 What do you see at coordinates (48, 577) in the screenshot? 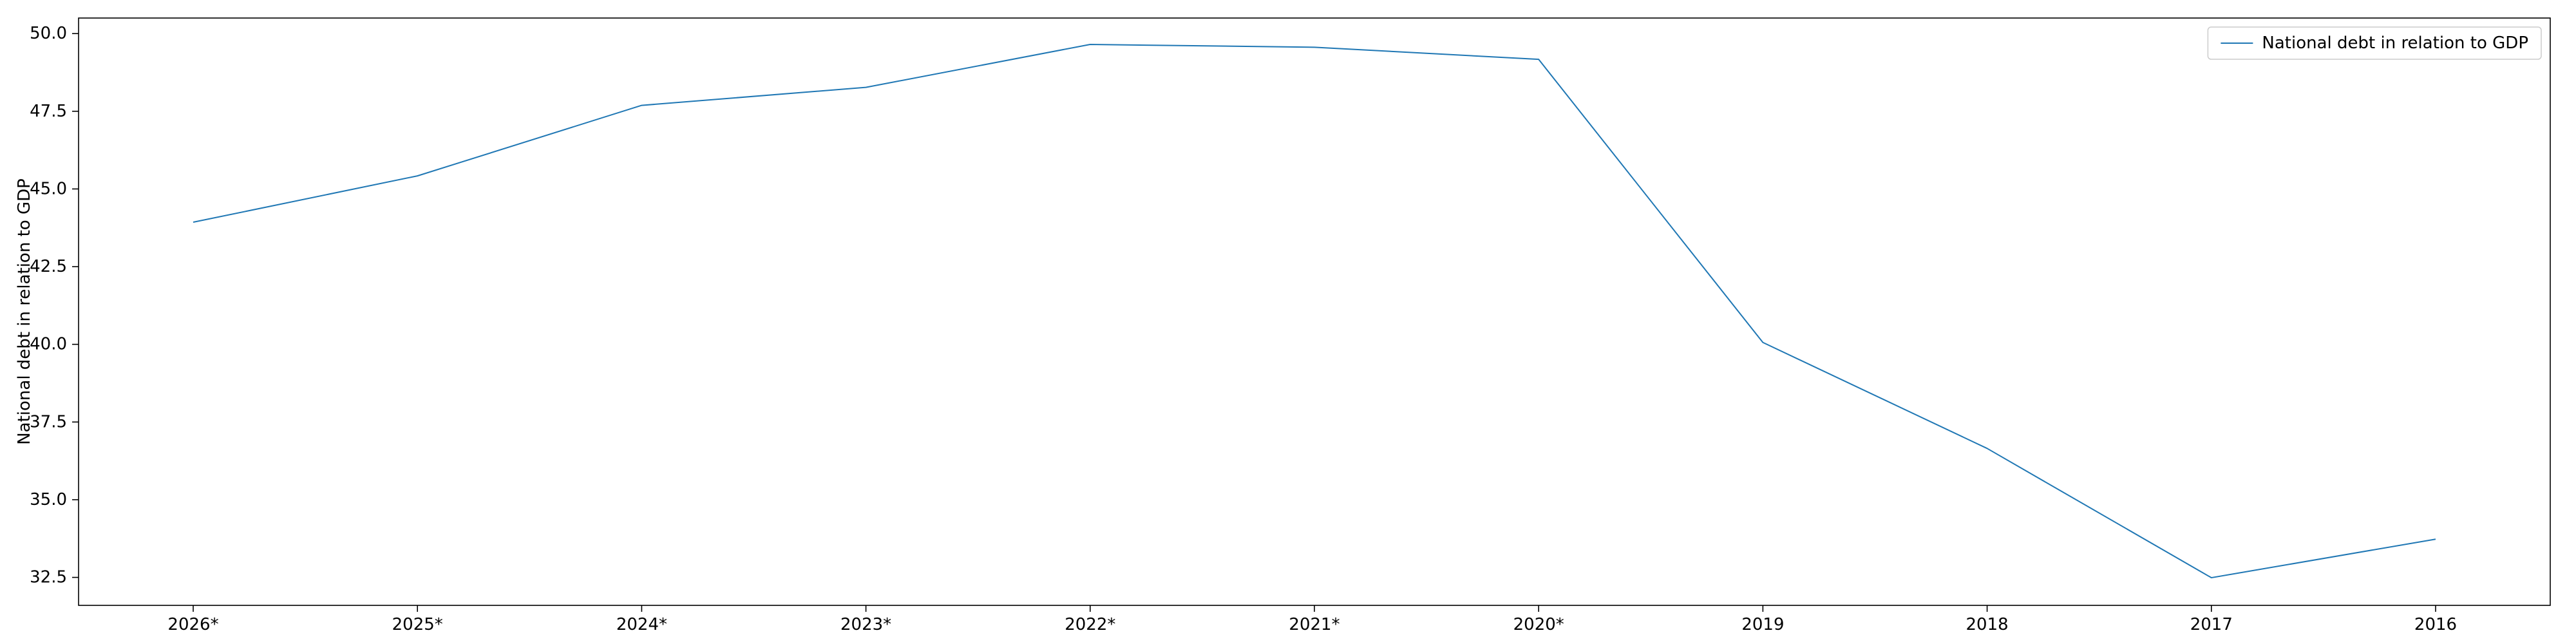
I see `y-tick-label: 32.5` at bounding box center [48, 577].